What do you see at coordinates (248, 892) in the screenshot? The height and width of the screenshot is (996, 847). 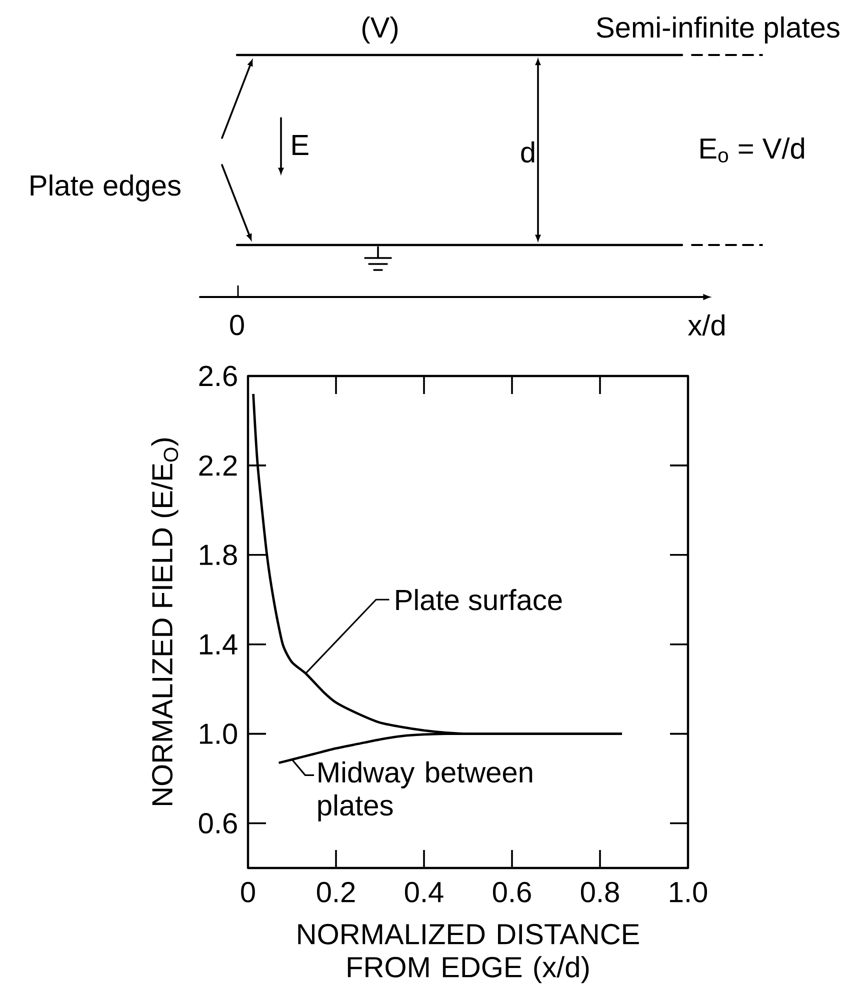 I see `x-tick-label: 0` at bounding box center [248, 892].